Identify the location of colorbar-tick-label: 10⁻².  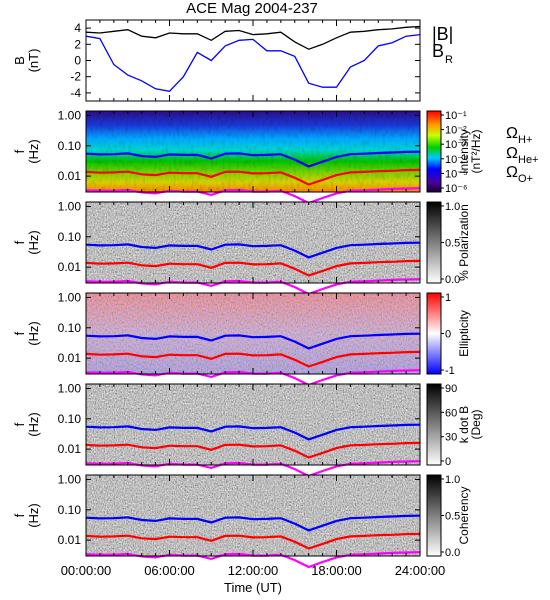
(456, 131).